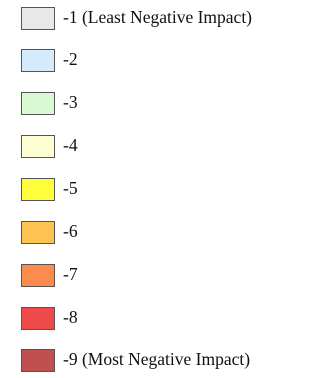 The width and height of the screenshot is (335, 378). I want to click on legend-label-3: -3, so click(70, 102).